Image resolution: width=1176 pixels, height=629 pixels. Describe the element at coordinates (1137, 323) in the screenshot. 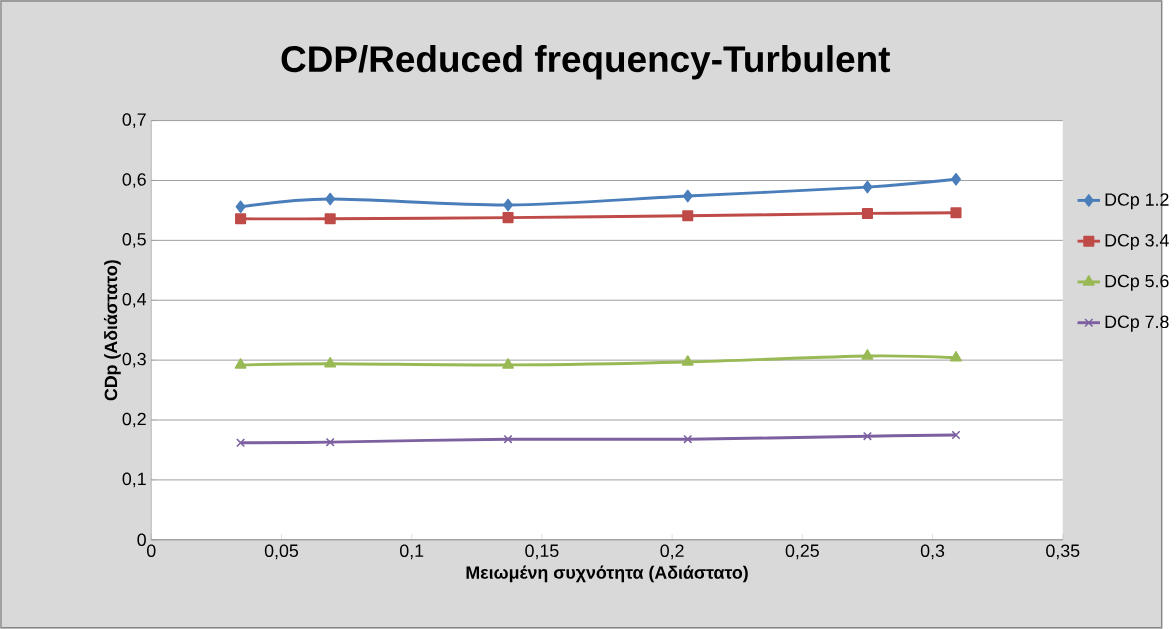

I see `legend-label: DCp 7.8` at that location.